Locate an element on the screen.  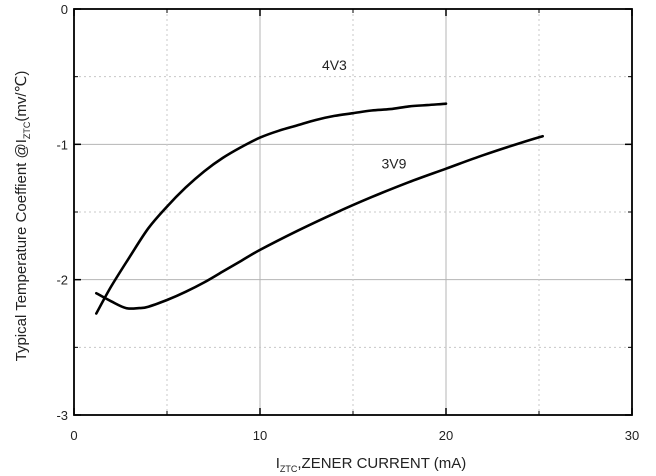
x-tick-label: 10 is located at coordinates (260, 435).